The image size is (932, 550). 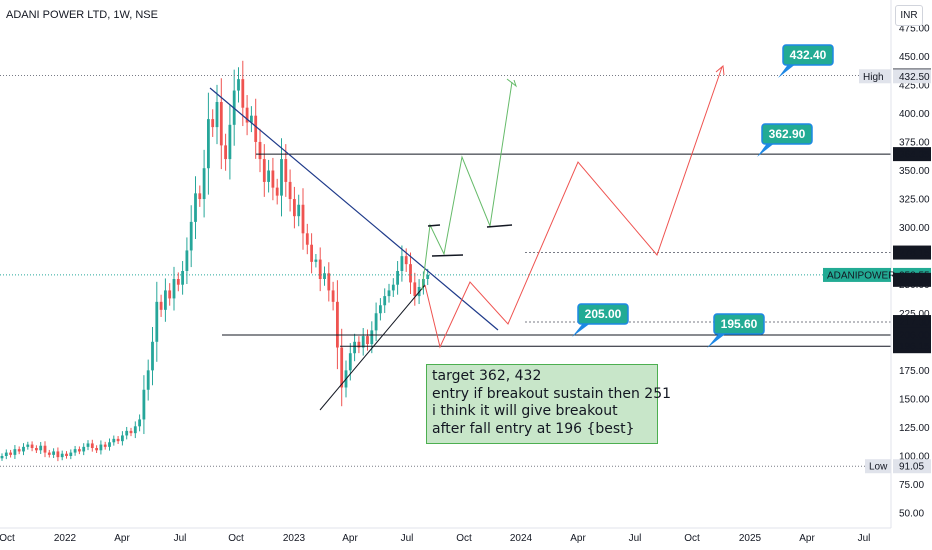 I want to click on price-label-prefix: Low, so click(x=878, y=467).